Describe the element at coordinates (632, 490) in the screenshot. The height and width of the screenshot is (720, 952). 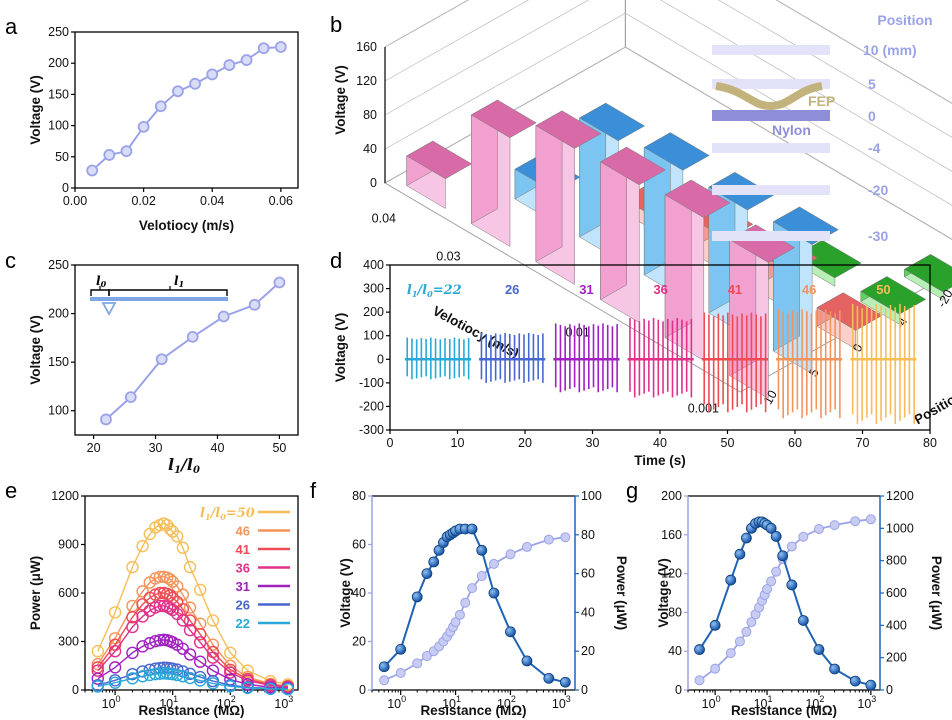
I see `panel-letter: g` at that location.